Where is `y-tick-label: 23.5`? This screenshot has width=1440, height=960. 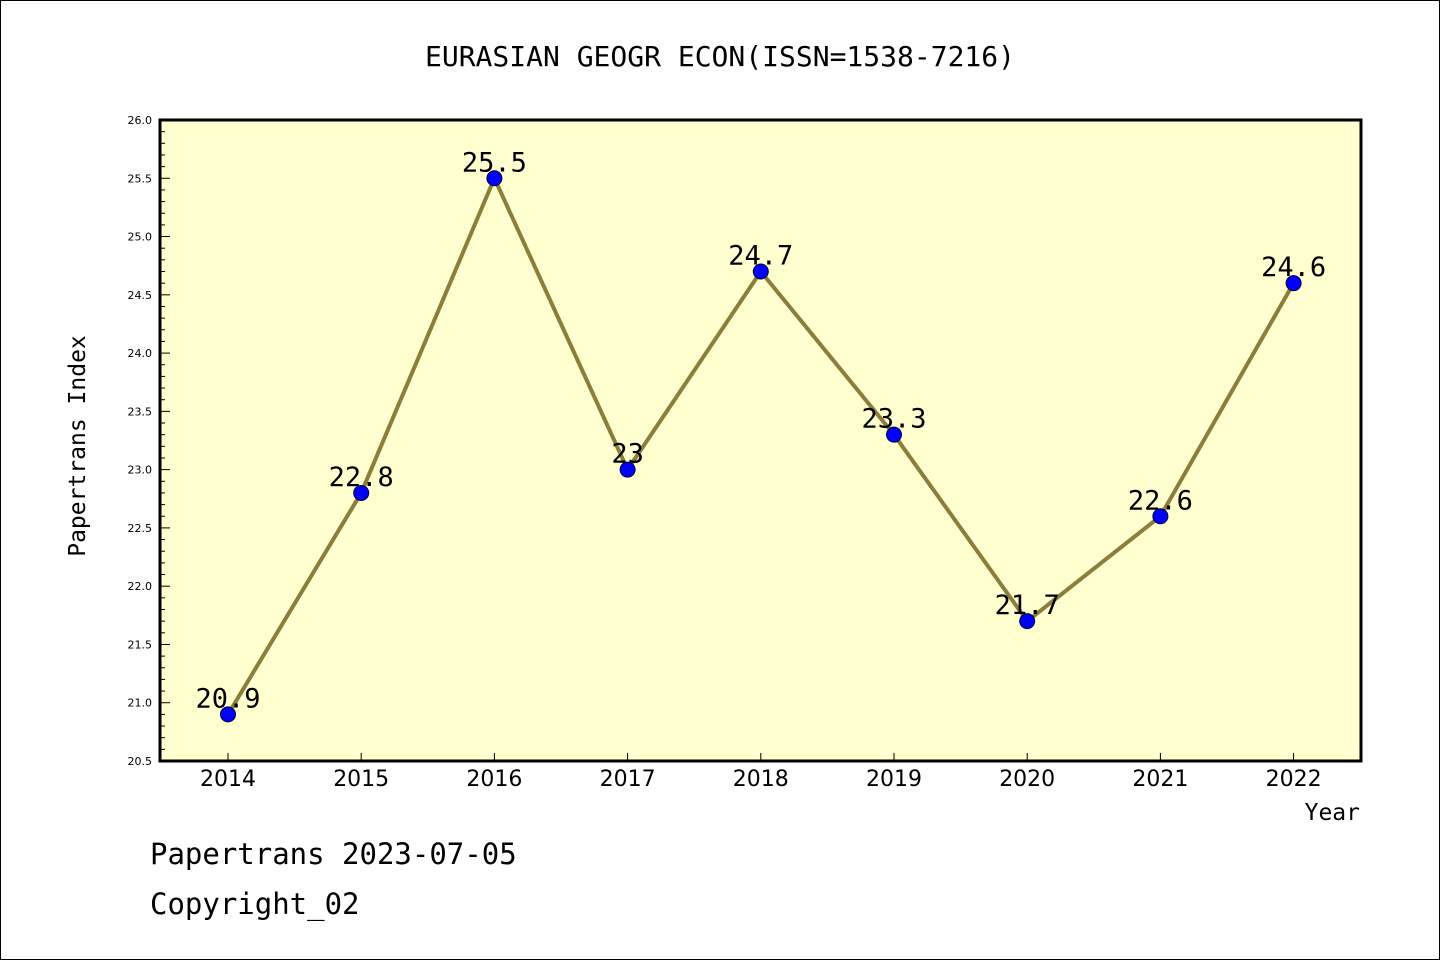 y-tick-label: 23.5 is located at coordinates (140, 411).